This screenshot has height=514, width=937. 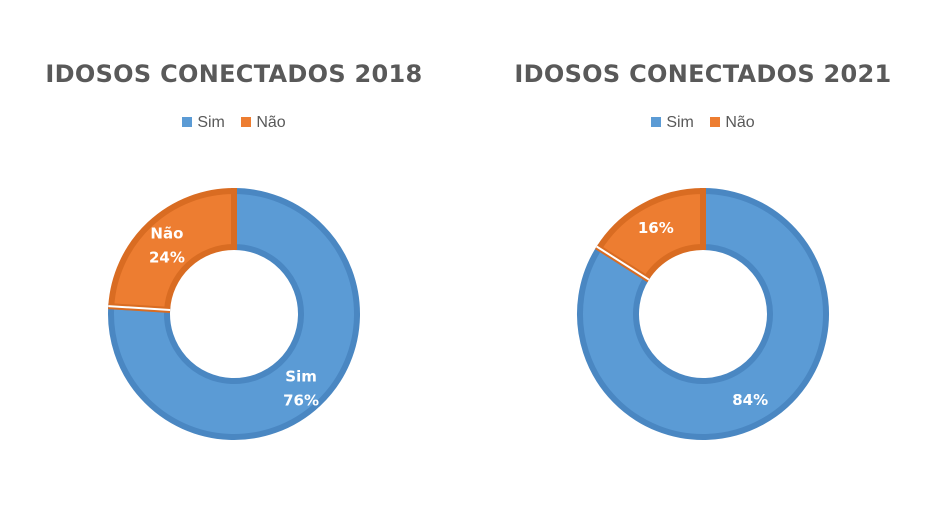 I want to click on donut-svg: Sim 76% Não 24%, so click(x=234, y=313).